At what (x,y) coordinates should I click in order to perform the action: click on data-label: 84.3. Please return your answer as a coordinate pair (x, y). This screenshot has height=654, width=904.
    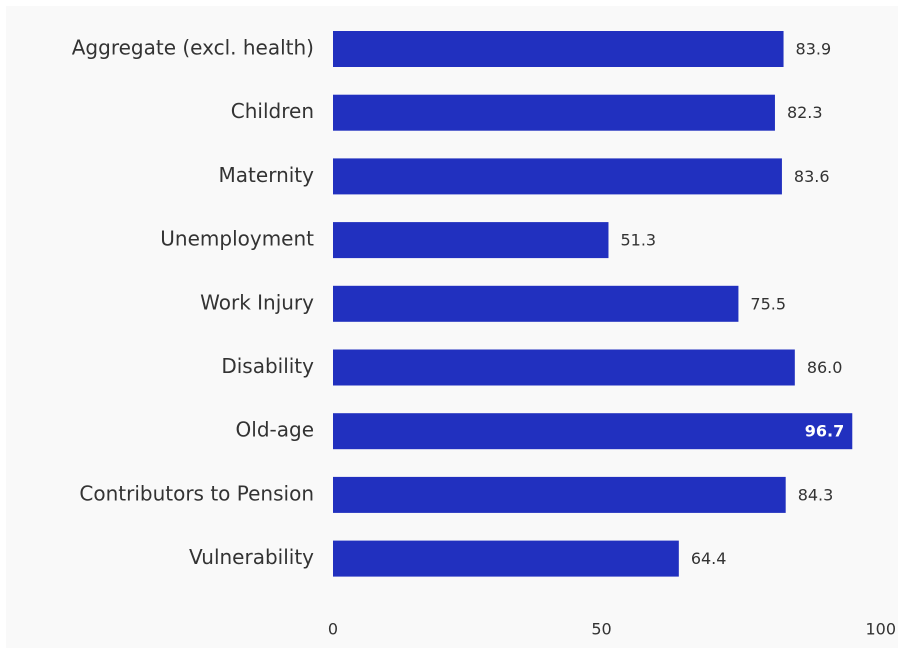
    Looking at the image, I should click on (816, 494).